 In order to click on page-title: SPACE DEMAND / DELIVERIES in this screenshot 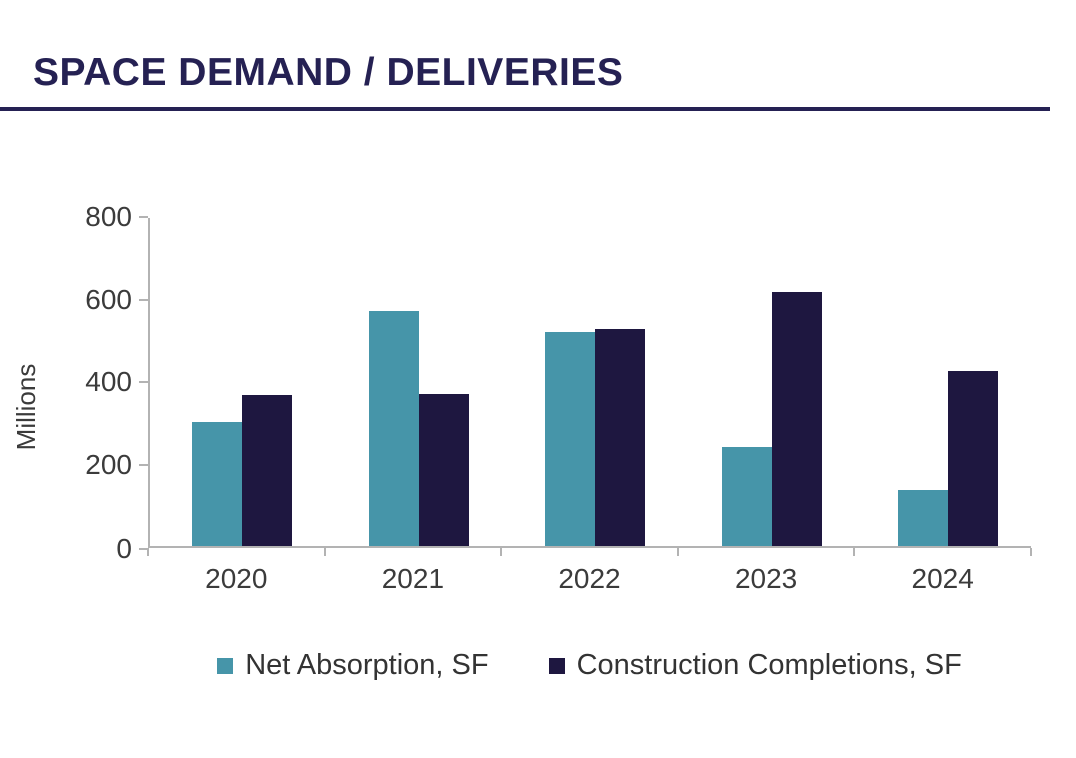, I will do `click(328, 72)`.